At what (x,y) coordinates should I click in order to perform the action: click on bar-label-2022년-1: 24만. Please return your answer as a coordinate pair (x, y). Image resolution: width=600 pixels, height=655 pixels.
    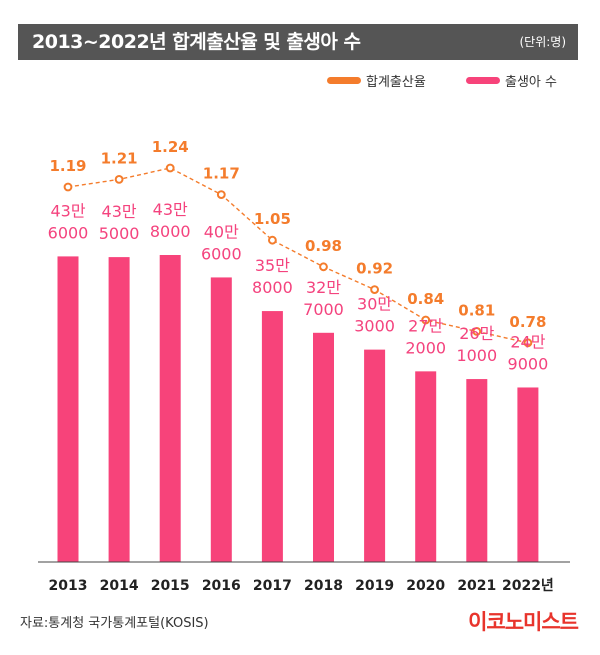
    Looking at the image, I should click on (527, 341).